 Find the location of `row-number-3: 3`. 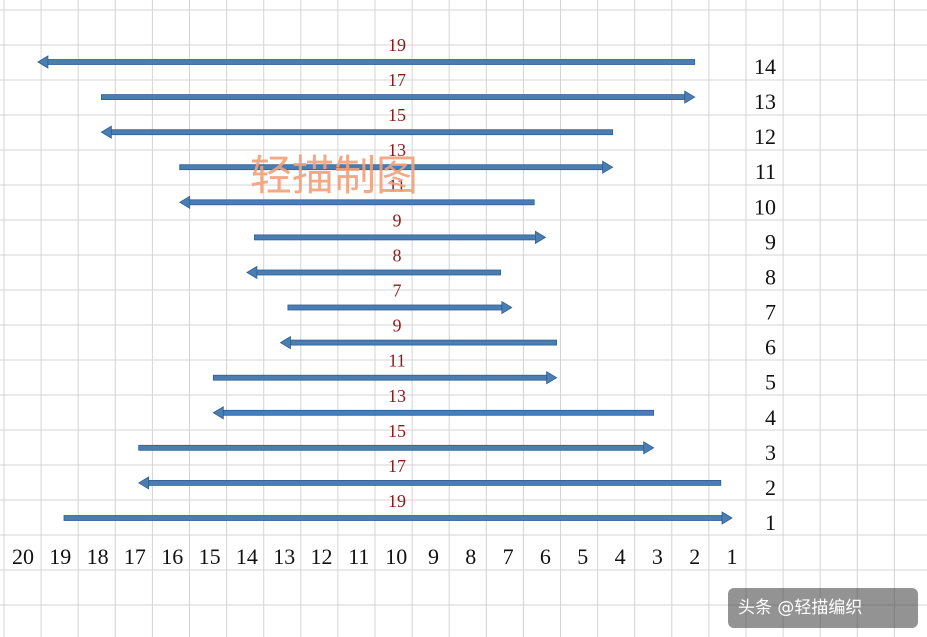

row-number-3: 3 is located at coordinates (770, 452).